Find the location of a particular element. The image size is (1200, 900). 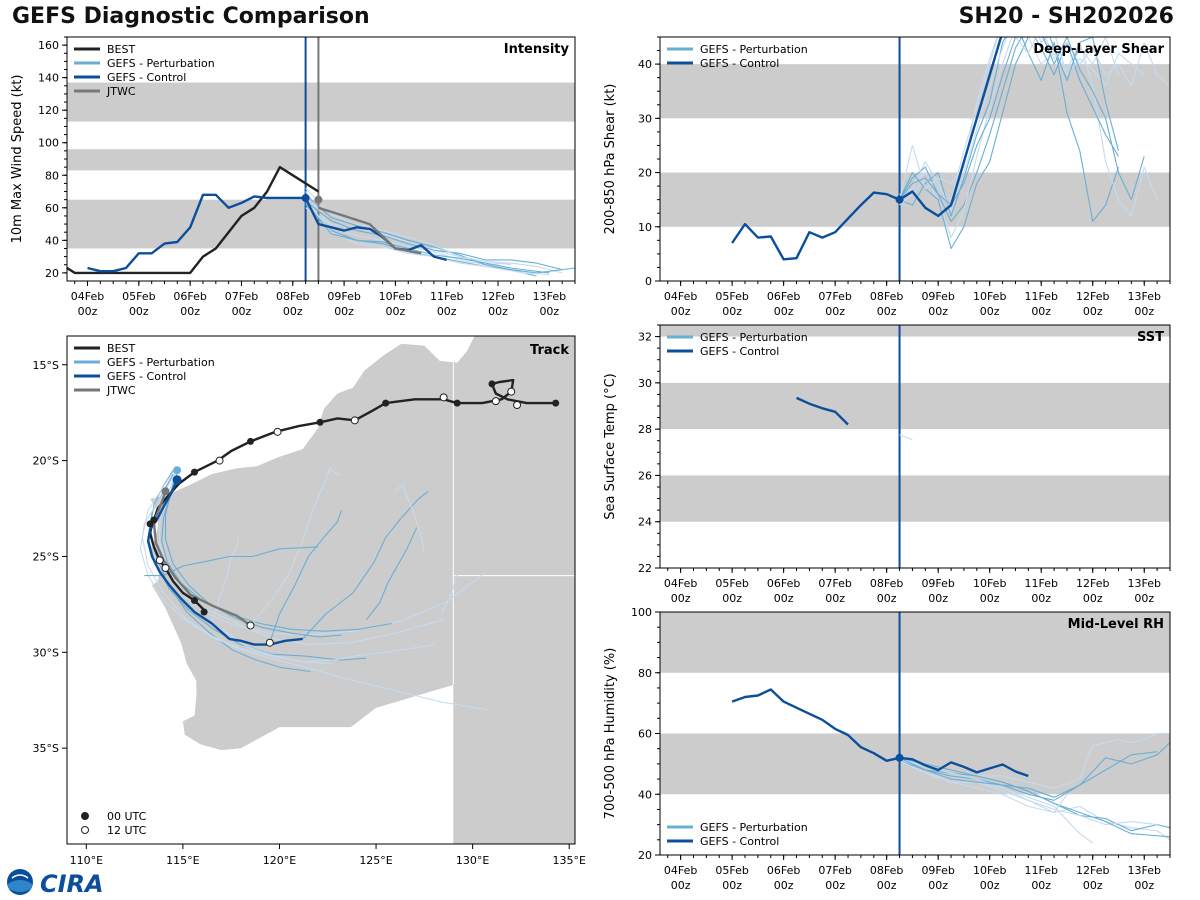

storm-id-label: SH20 - SH202026 is located at coordinates (1066, 16).